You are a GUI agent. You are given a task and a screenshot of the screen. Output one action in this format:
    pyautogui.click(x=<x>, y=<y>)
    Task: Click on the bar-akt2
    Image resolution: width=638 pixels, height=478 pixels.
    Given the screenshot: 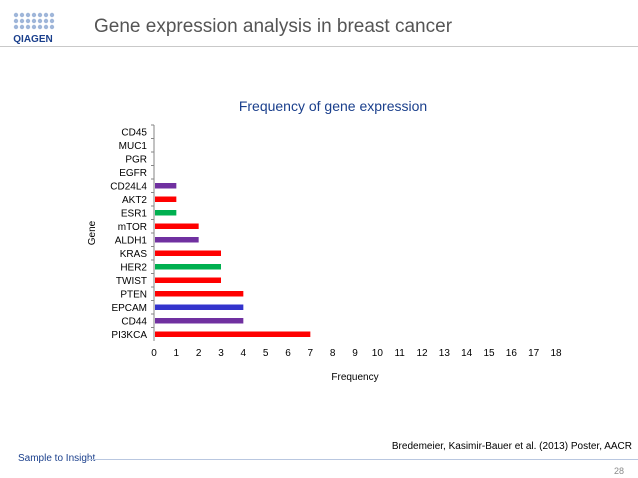 What is the action you would take?
    pyautogui.click(x=166, y=199)
    